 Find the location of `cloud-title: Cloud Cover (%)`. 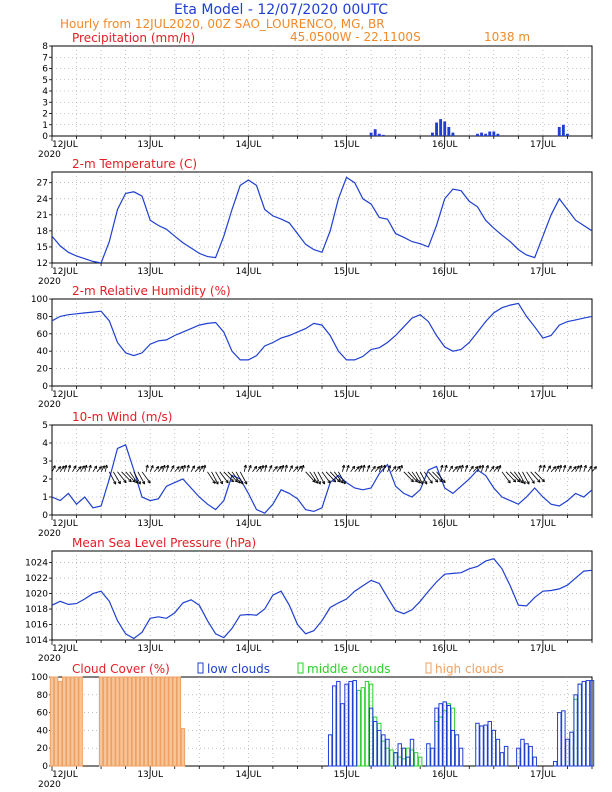

cloud-title: Cloud Cover (%) is located at coordinates (121, 669).